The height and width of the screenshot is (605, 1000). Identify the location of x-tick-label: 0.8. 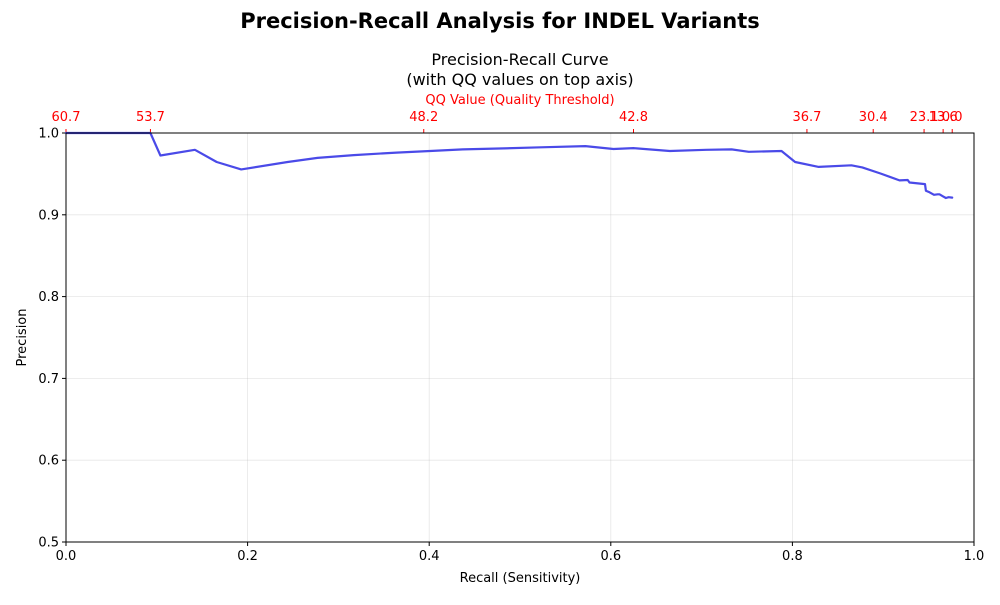
(792, 556).